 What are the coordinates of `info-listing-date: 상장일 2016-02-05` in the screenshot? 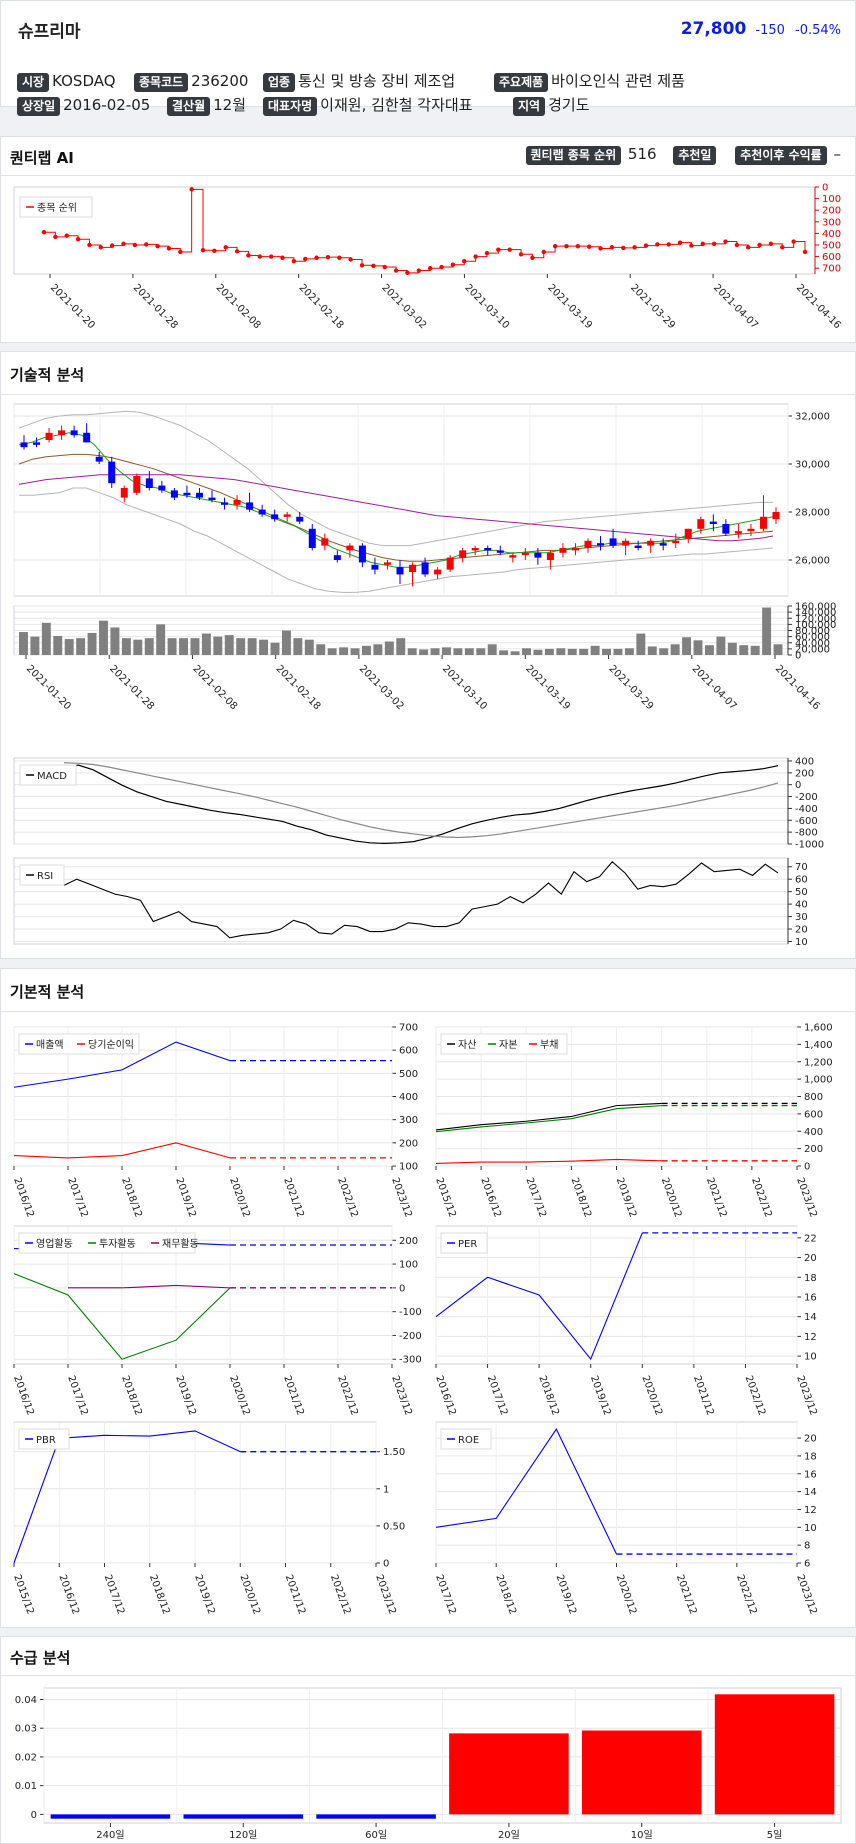 It's located at (83, 105).